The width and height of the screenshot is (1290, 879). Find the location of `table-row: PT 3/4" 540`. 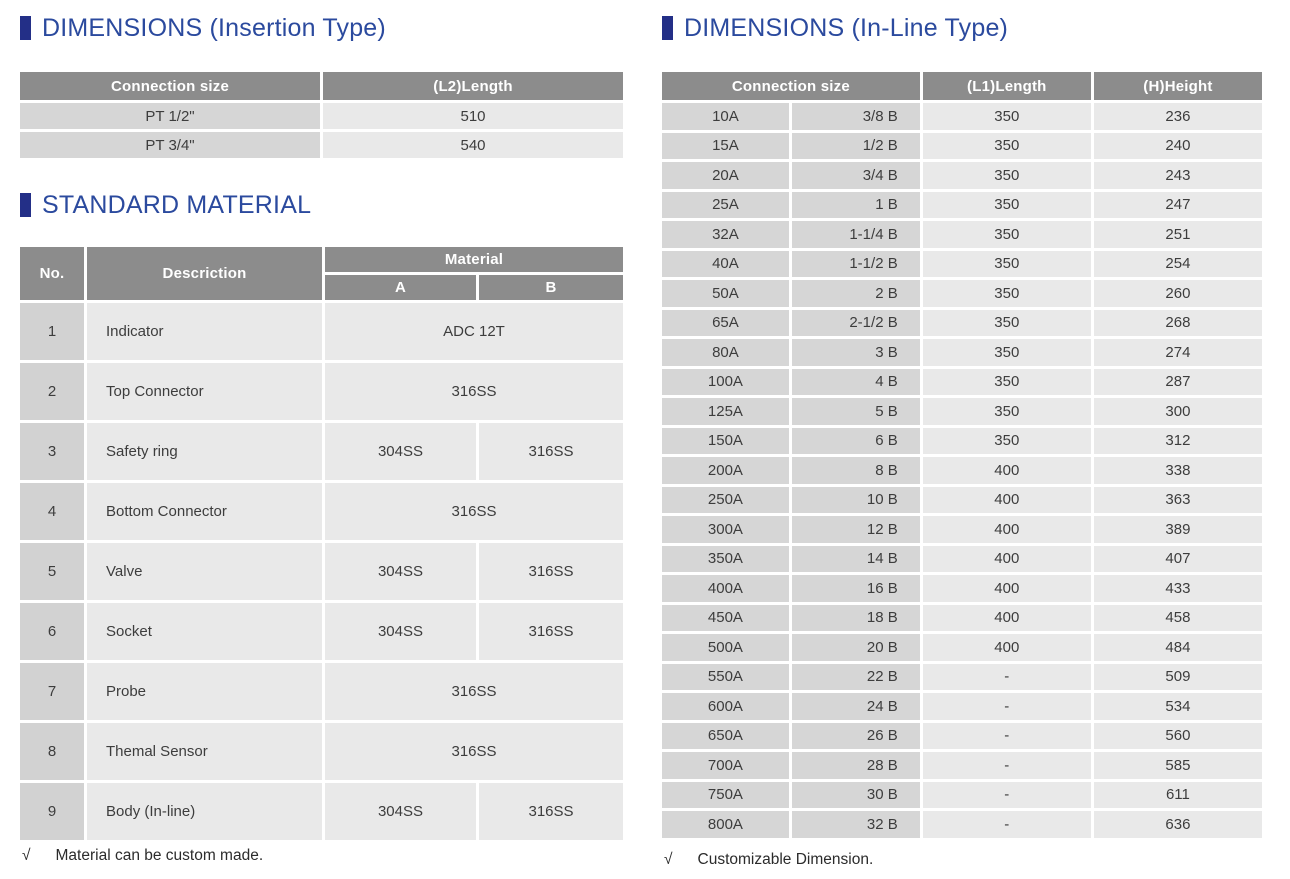

table-row: PT 3/4" 540 is located at coordinates (321, 145).